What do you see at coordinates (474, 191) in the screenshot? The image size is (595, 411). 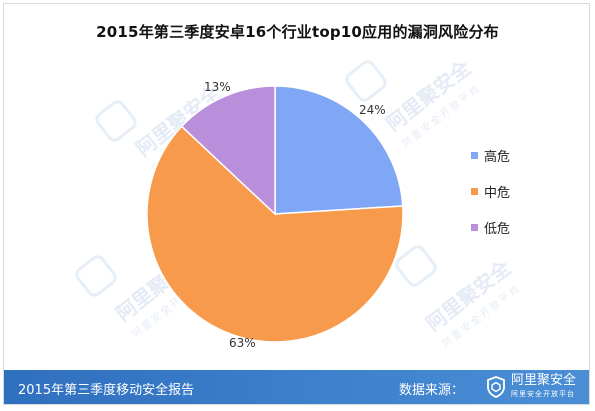 I see `legend-swatch-medium` at bounding box center [474, 191].